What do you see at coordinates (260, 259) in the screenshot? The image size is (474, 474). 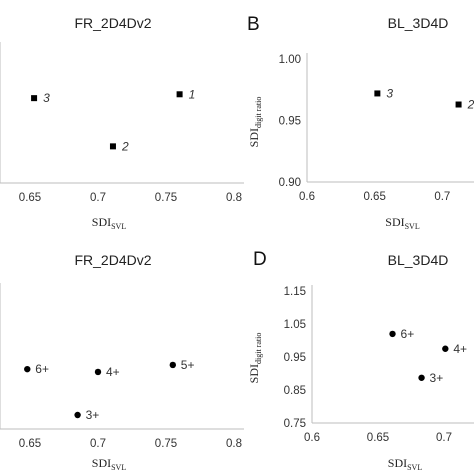 I see `panel-letter: D` at bounding box center [260, 259].